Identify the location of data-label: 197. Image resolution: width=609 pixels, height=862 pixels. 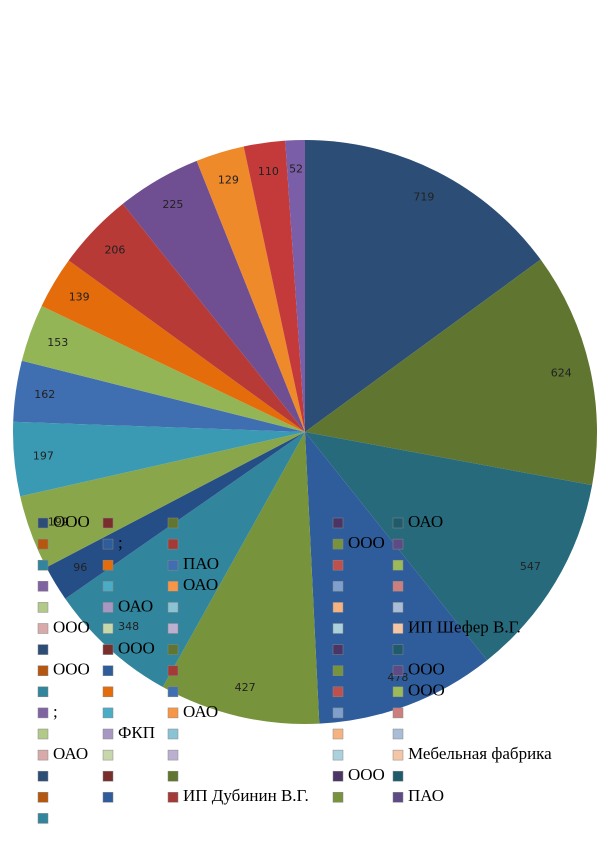
(43, 456).